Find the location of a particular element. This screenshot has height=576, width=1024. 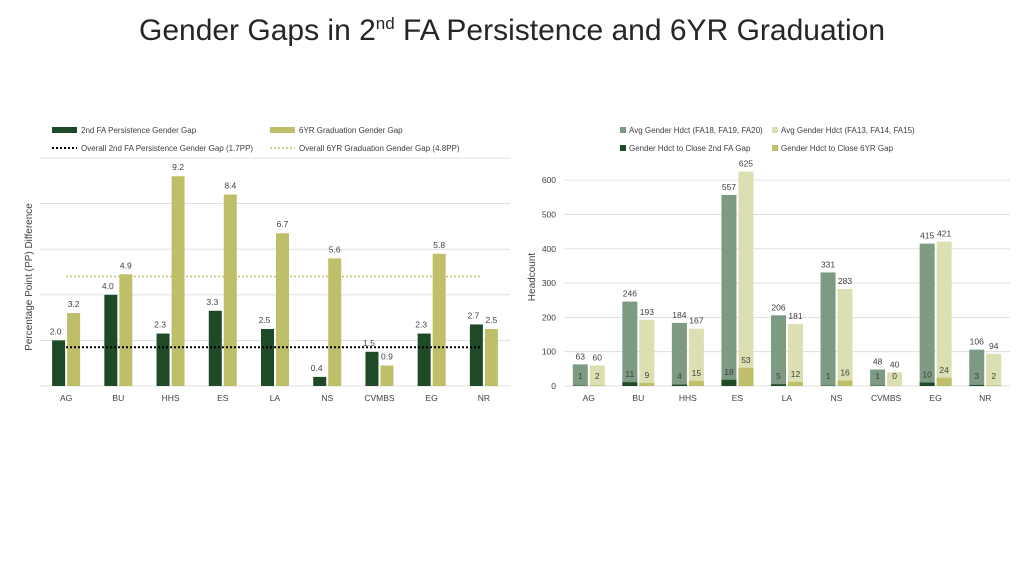

legend-swatch-persistence is located at coordinates (64, 130).